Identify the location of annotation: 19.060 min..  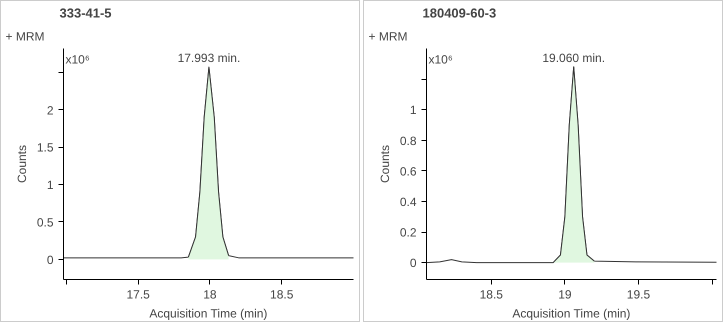
(574, 57).